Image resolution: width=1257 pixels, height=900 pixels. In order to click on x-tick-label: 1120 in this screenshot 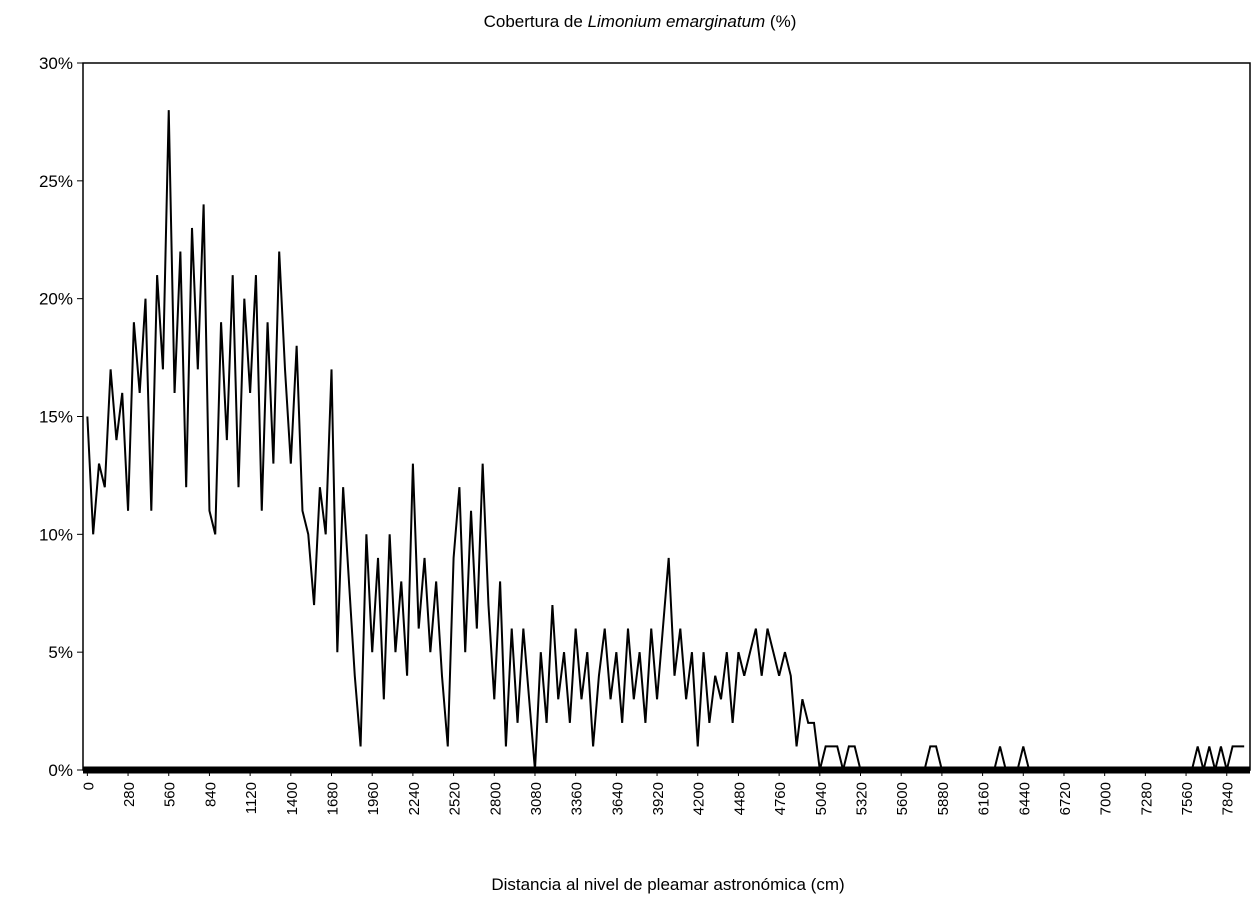, I will do `click(251, 798)`.